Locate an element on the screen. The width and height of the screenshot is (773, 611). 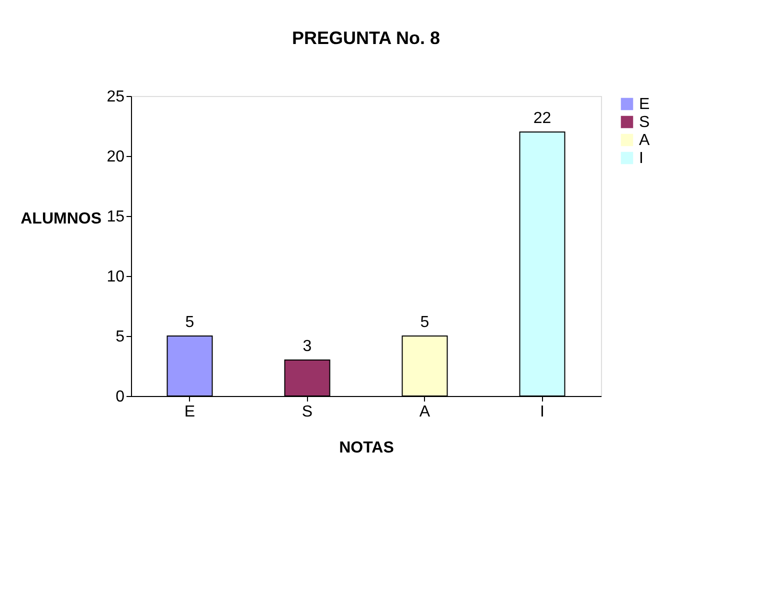
x-axis-title: NOTAS is located at coordinates (366, 448).